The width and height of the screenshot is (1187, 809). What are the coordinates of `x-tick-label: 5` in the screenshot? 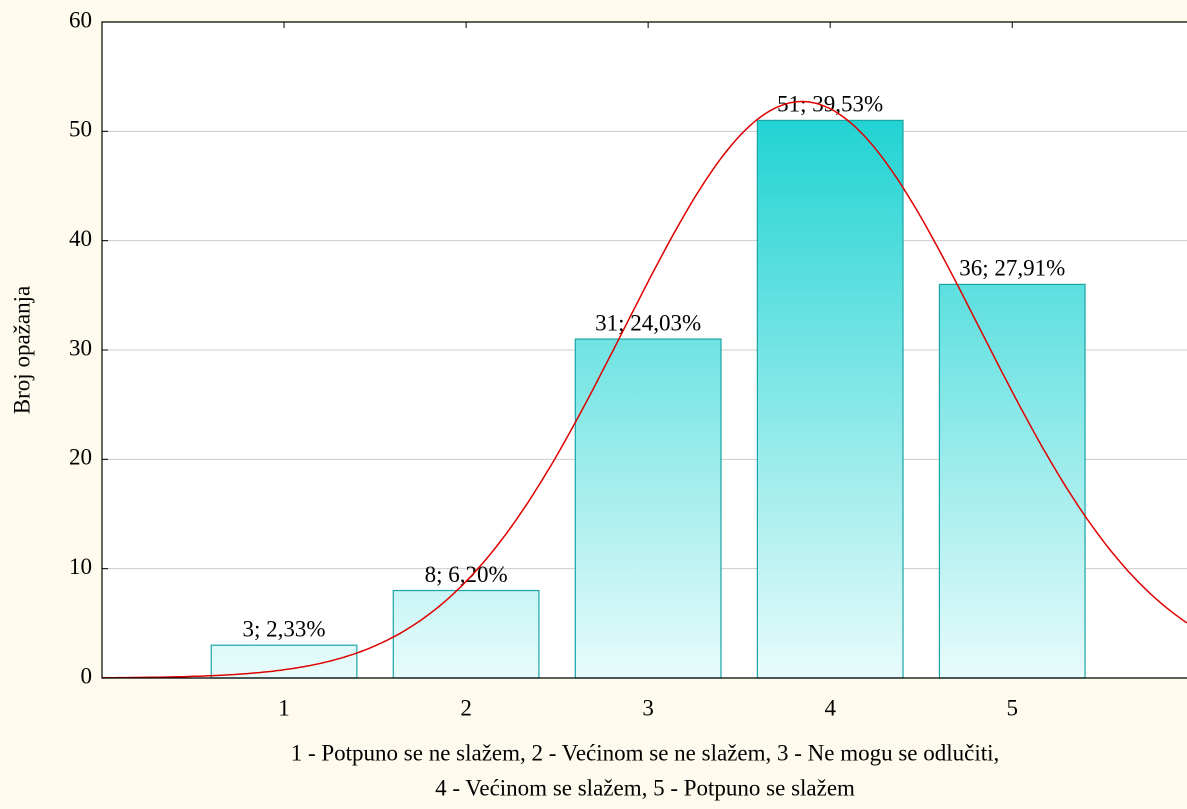 It's located at (1012, 707).